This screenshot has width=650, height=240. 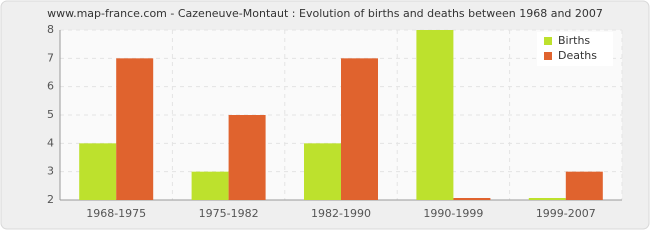 What do you see at coordinates (566, 213) in the screenshot?
I see `x-tick-label: 1999-2007` at bounding box center [566, 213].